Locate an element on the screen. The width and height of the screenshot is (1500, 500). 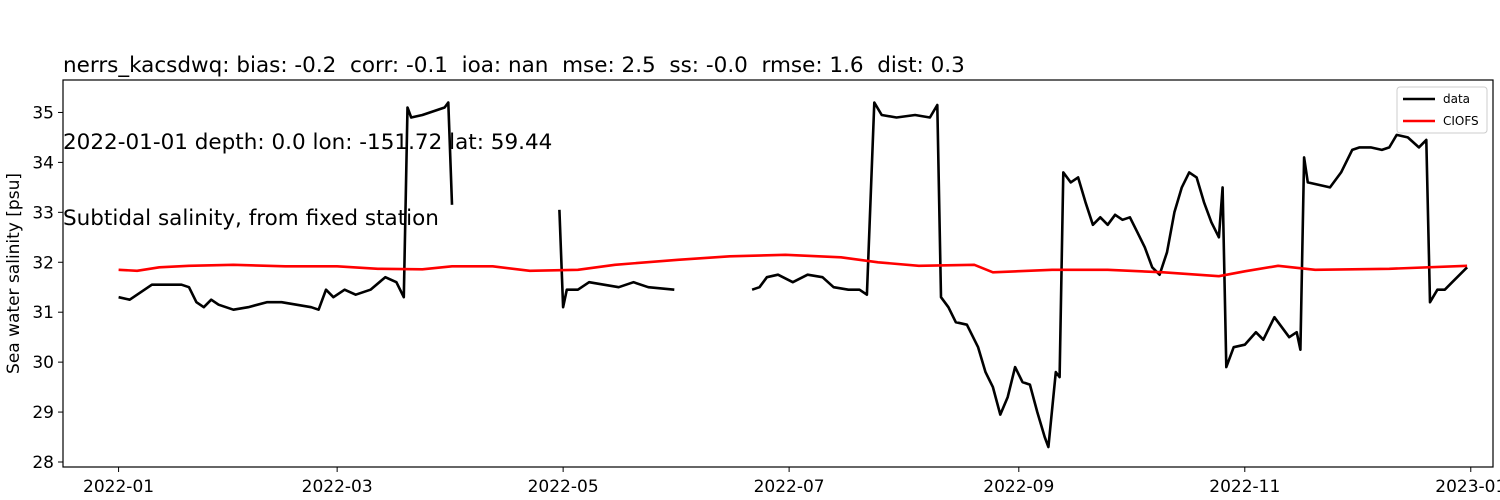
y-tick-label: 28 is located at coordinates (43, 463).